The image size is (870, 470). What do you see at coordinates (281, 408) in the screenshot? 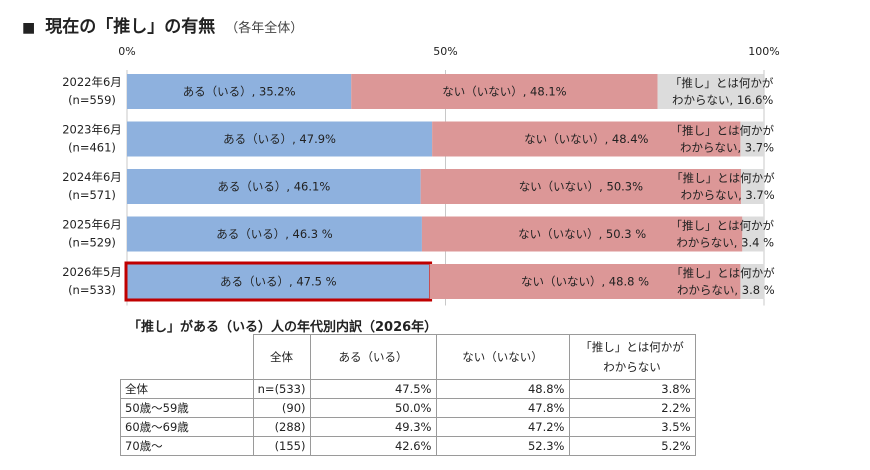
I see `row-n: (90)` at bounding box center [281, 408].